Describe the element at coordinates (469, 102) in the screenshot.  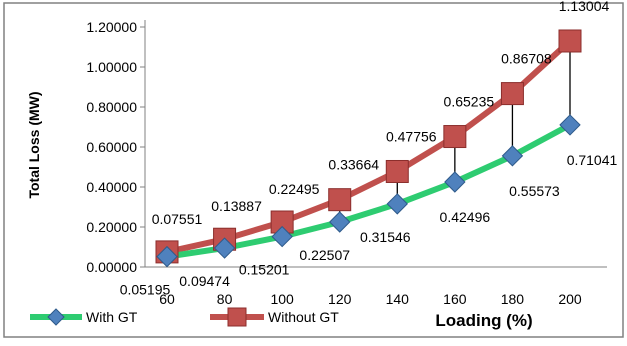
I see `data-label-without-gt: 0.65235` at that location.